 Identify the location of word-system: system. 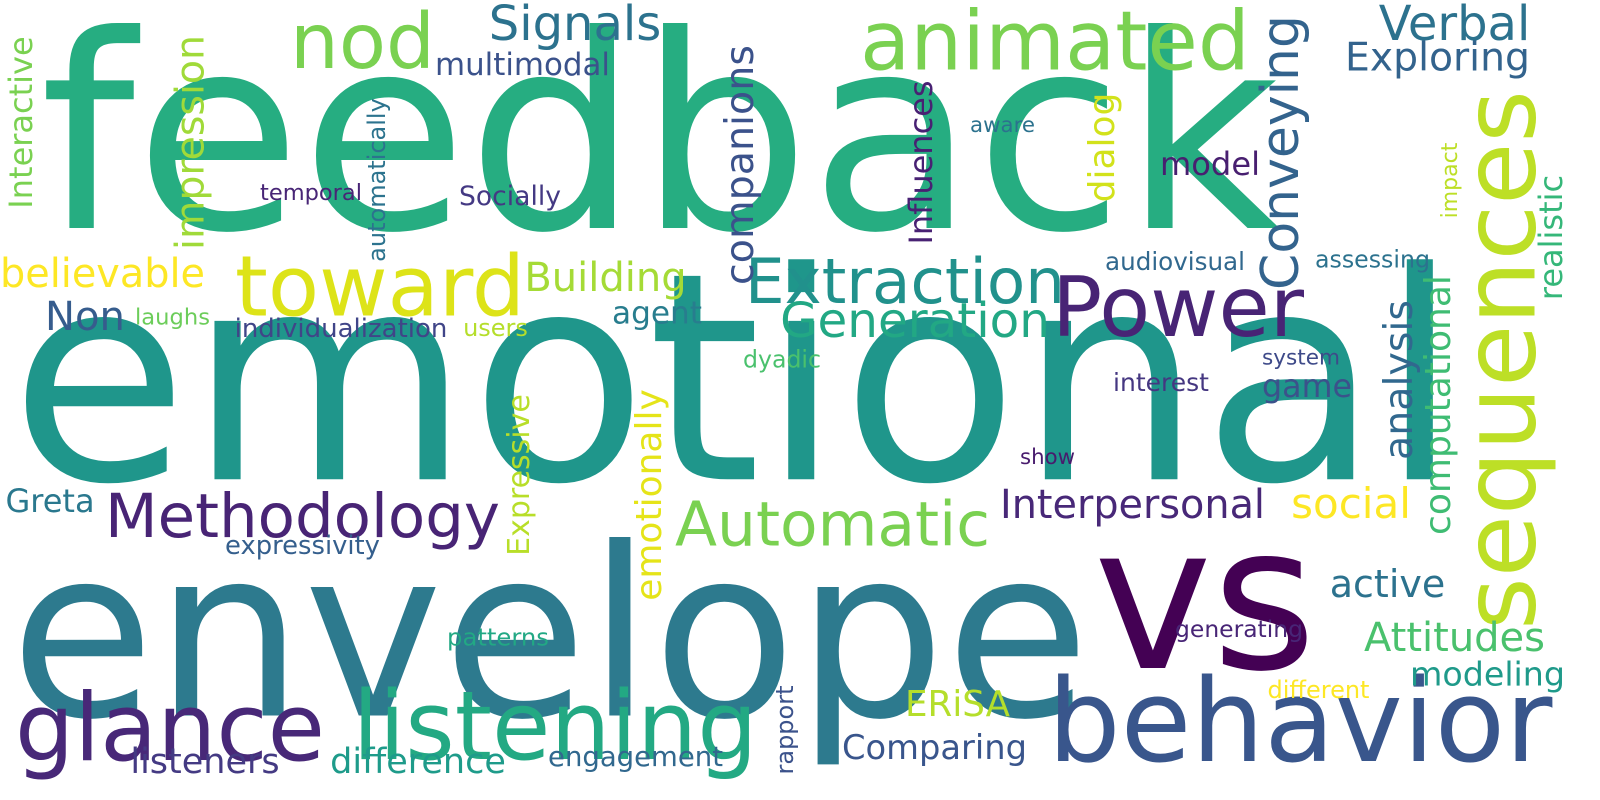
(1301, 358).